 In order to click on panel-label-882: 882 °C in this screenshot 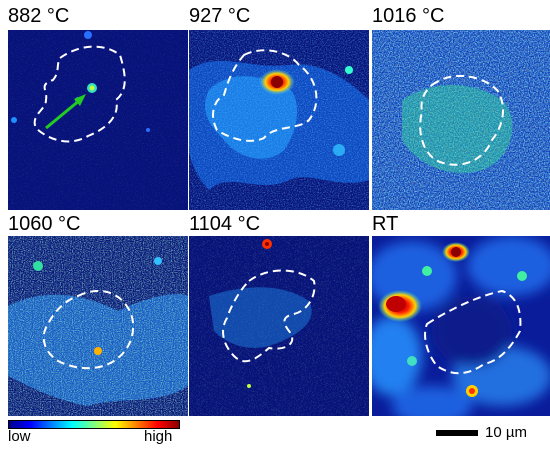, I will do `click(39, 16)`.